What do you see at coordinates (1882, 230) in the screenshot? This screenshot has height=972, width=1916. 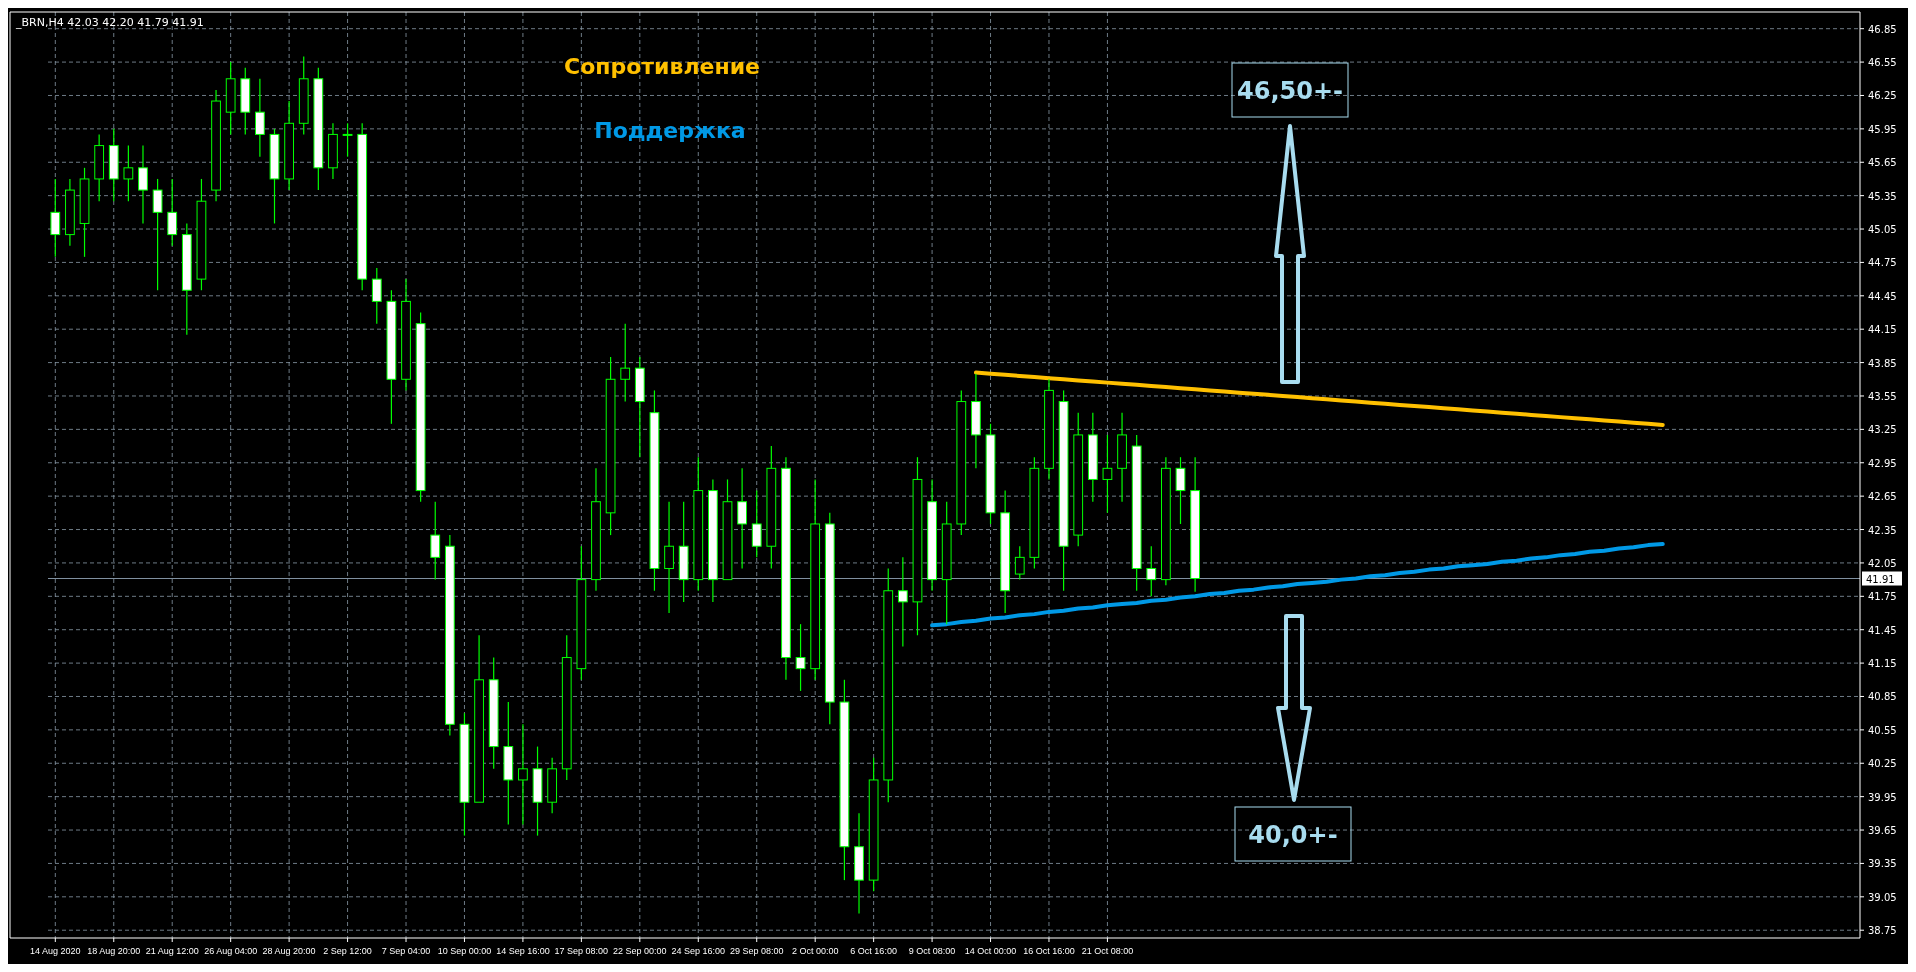 I see `y-tick-label: 45.05` at bounding box center [1882, 230].